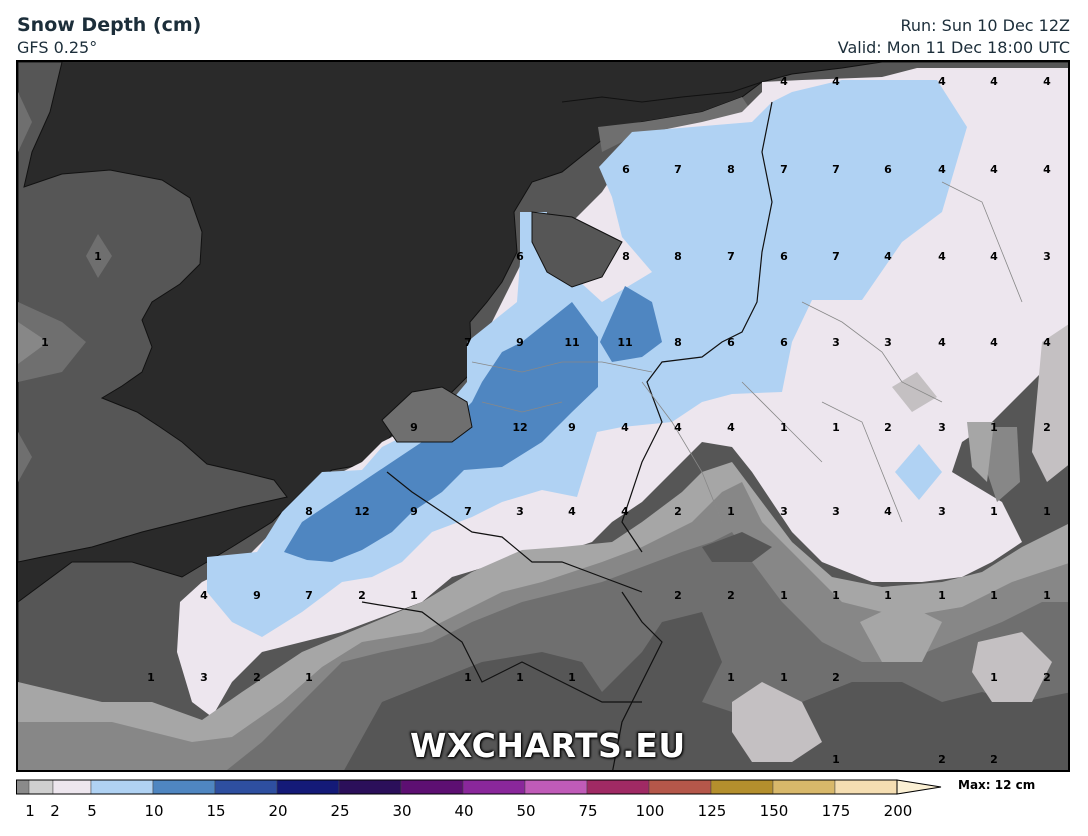 Image resolution: width=1088 pixels, height=836 pixels. Describe the element at coordinates (953, 47) in the screenshot. I see `valid-time-label: Valid: Mon 11 Dec 18:00 UTC` at that location.